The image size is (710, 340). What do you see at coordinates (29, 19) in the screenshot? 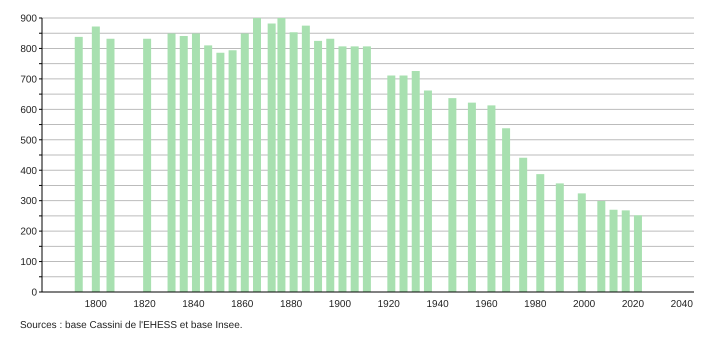
I see `y-tick-label: 900` at bounding box center [29, 19].